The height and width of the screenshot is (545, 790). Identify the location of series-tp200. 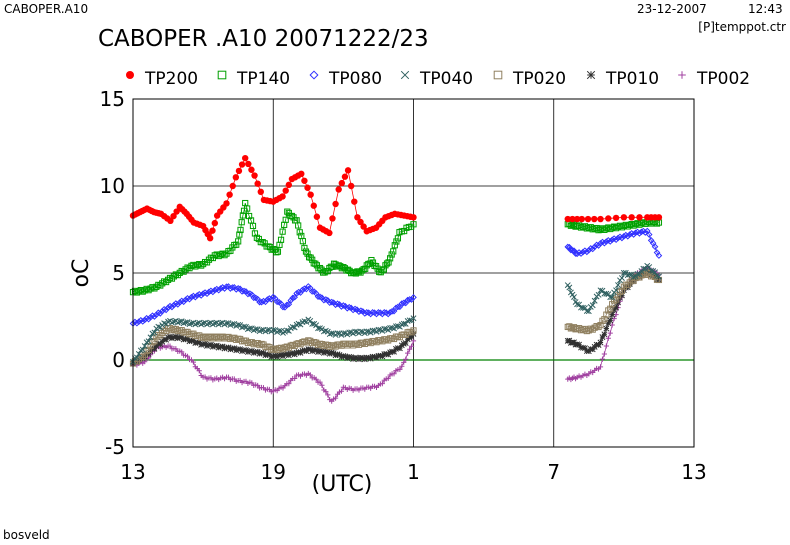
(396, 198).